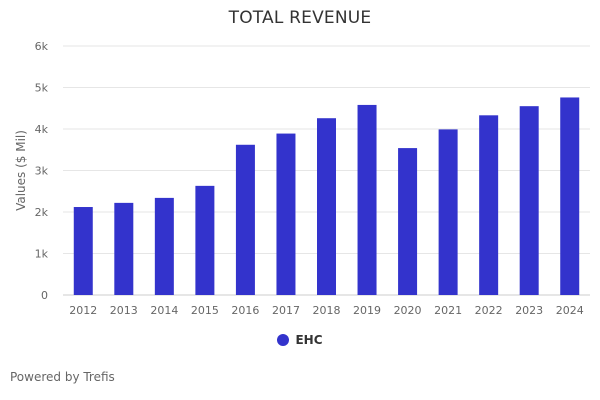  I want to click on x-tick-label: 2020, so click(408, 310).